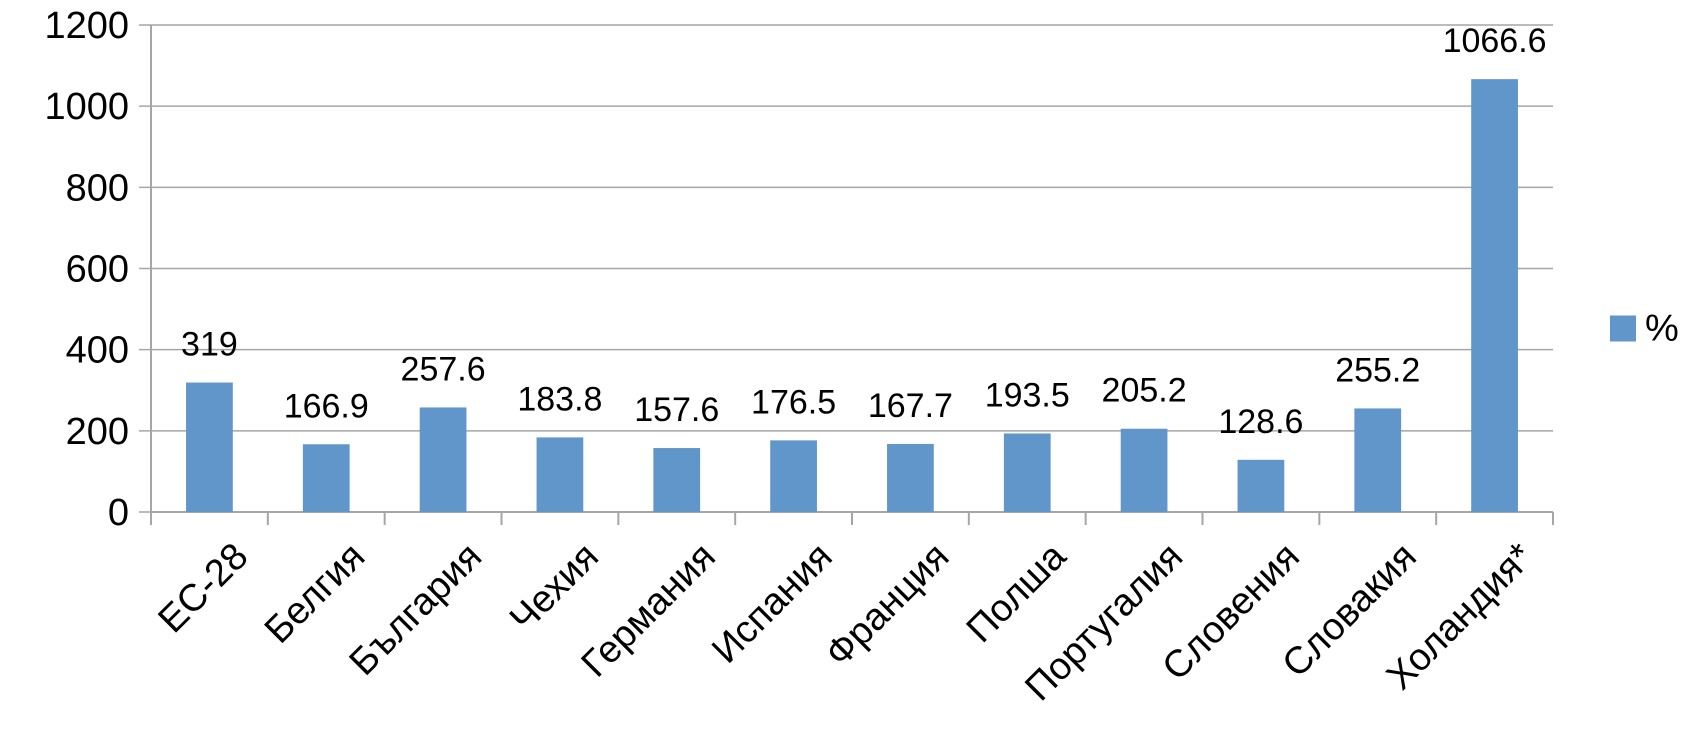 This screenshot has height=740, width=1686. What do you see at coordinates (1662, 329) in the screenshot?
I see `legend-label: %` at bounding box center [1662, 329].